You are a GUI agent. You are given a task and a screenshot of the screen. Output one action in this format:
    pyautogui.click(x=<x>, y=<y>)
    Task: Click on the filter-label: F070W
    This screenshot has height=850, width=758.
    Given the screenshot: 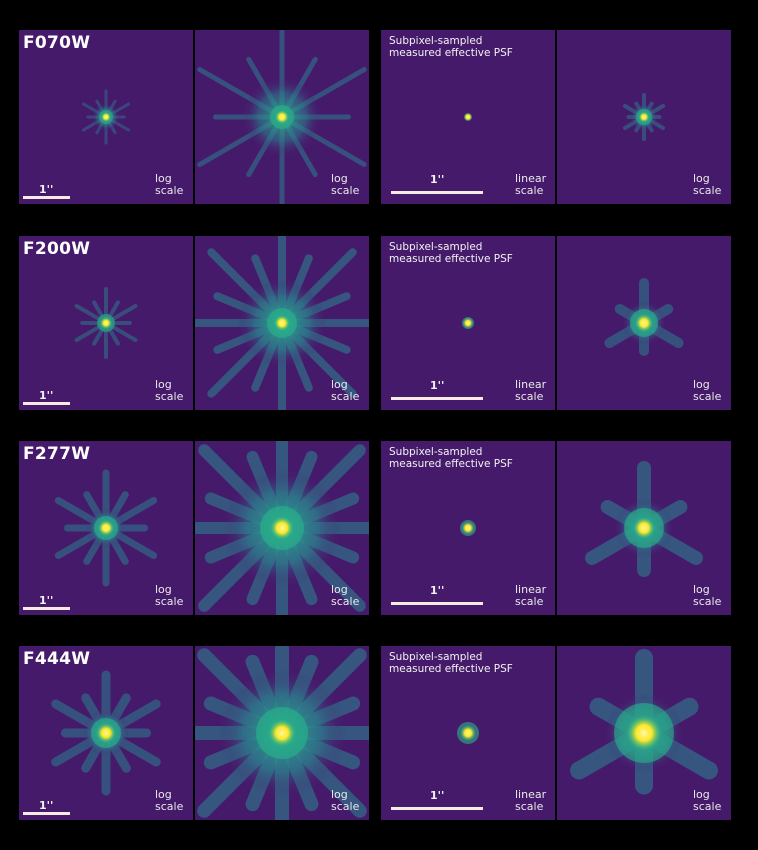 What is the action you would take?
    pyautogui.click(x=57, y=43)
    